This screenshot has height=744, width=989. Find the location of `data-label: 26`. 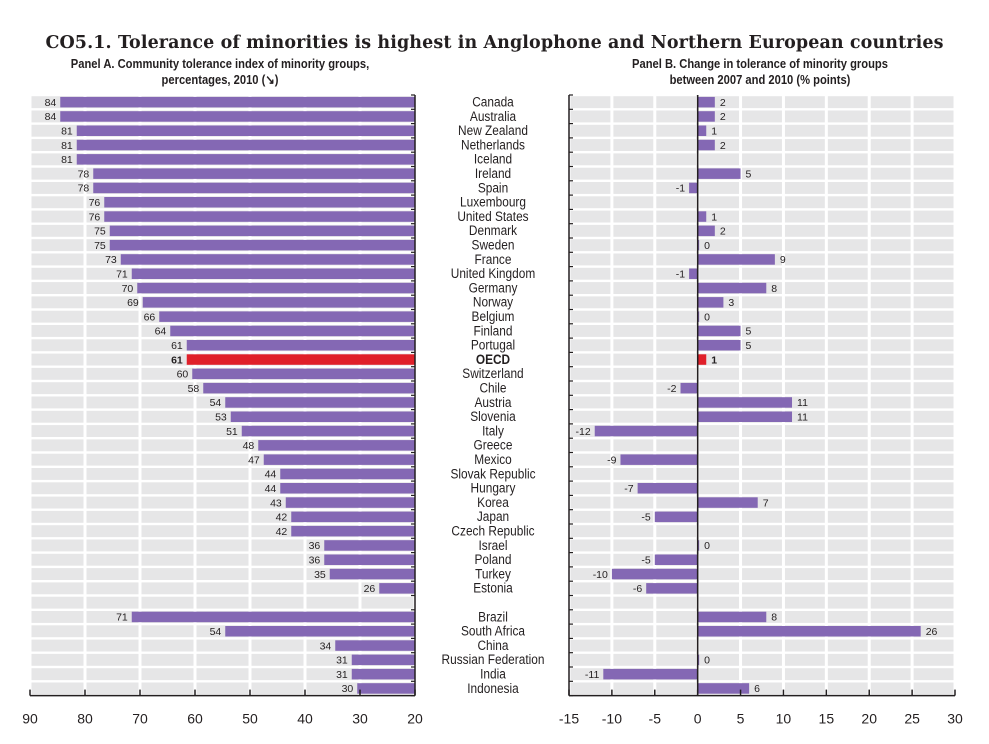

data-label: 26 is located at coordinates (932, 632).